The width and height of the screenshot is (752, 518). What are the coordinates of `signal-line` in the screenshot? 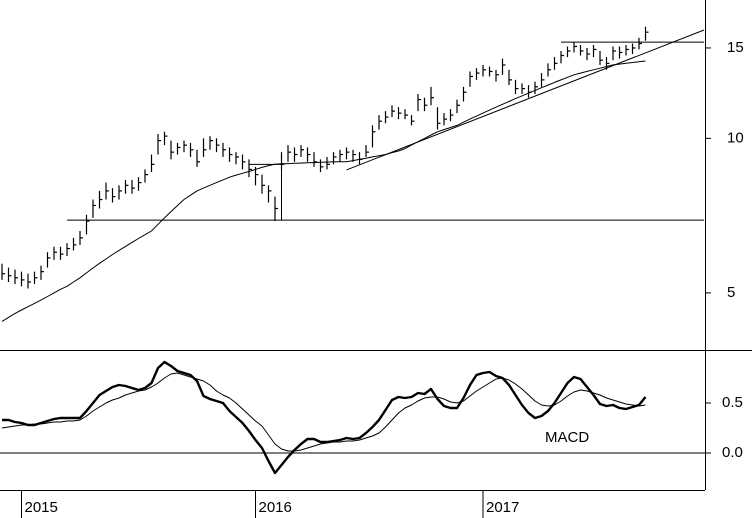 It's located at (323, 412).